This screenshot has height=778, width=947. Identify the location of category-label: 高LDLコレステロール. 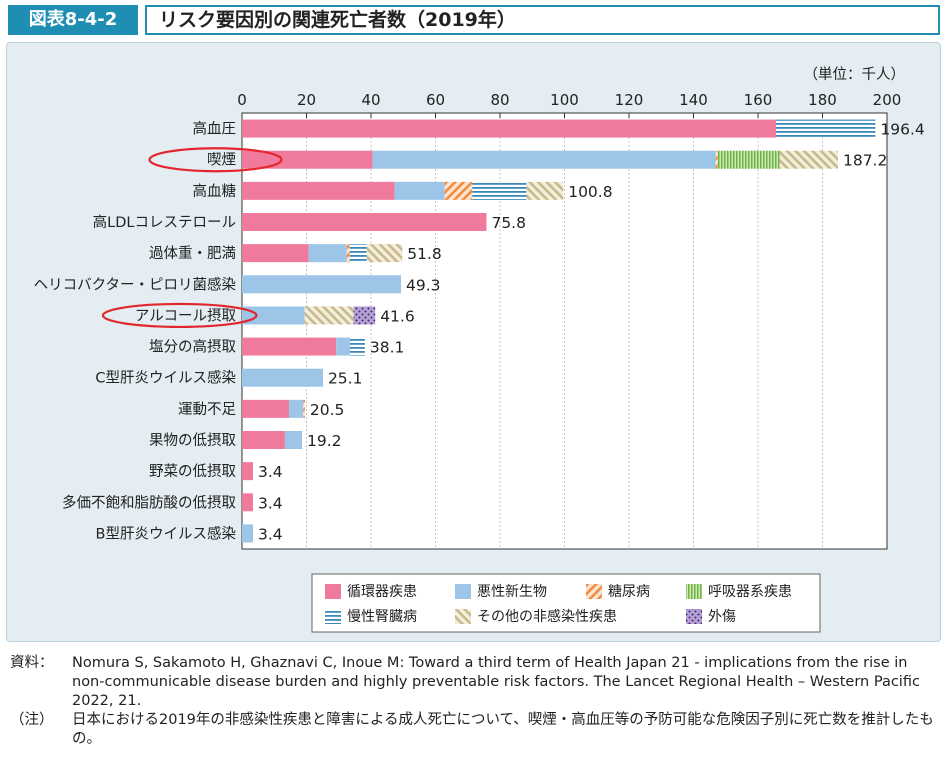
(164, 222).